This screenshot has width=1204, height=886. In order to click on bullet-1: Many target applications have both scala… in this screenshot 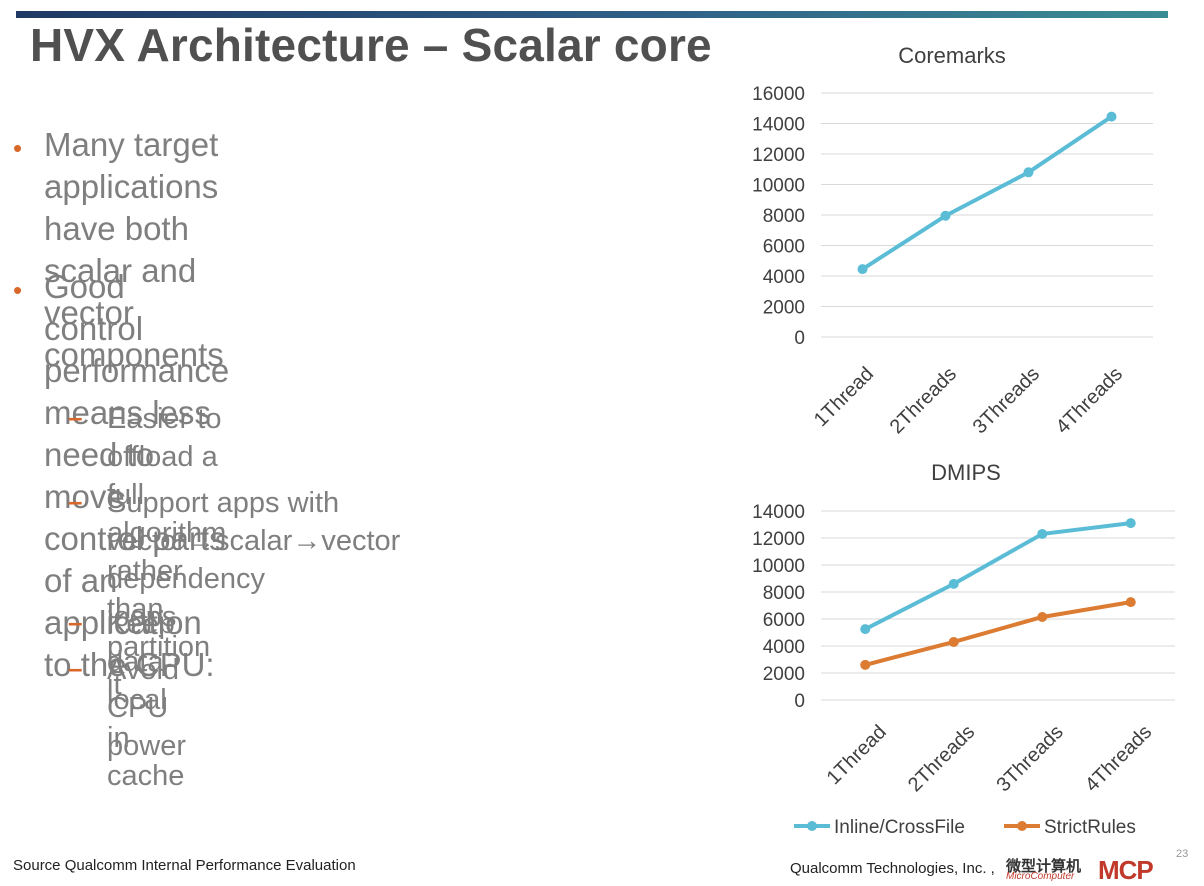, I will do `click(134, 250)`.